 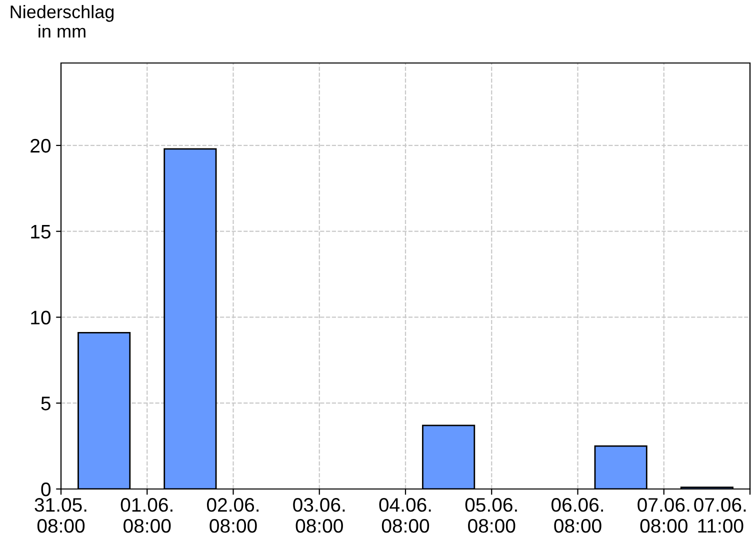 I want to click on text: 07.06. 08:00, so click(x=664, y=515).